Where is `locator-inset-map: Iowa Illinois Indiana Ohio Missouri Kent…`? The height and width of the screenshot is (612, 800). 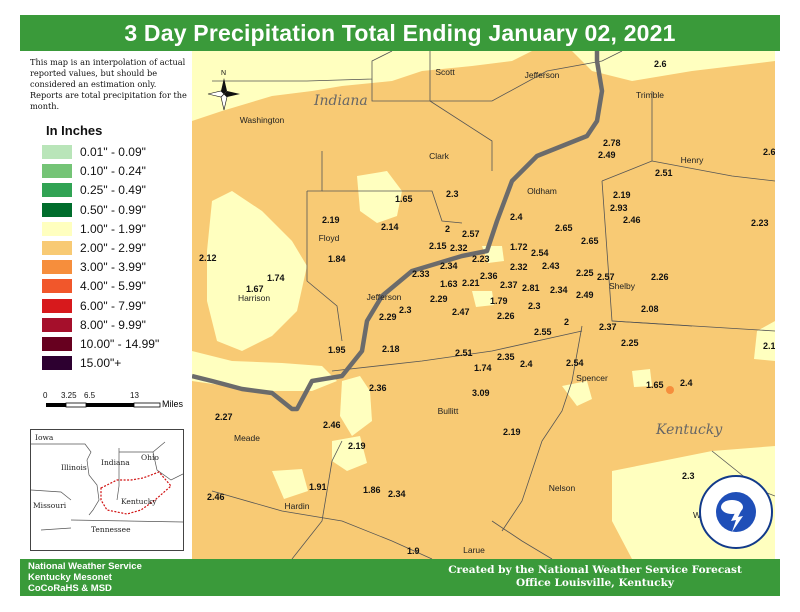 locator-inset-map: Iowa Illinois Indiana Ohio Missouri Kent… is located at coordinates (107, 490).